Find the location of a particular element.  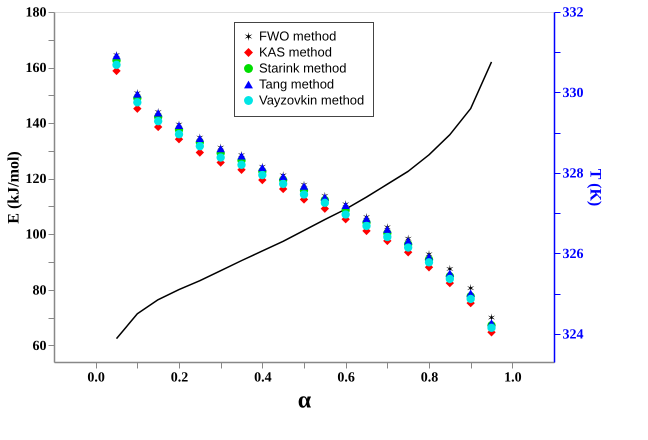

y2-tick-label: 326 is located at coordinates (573, 254).